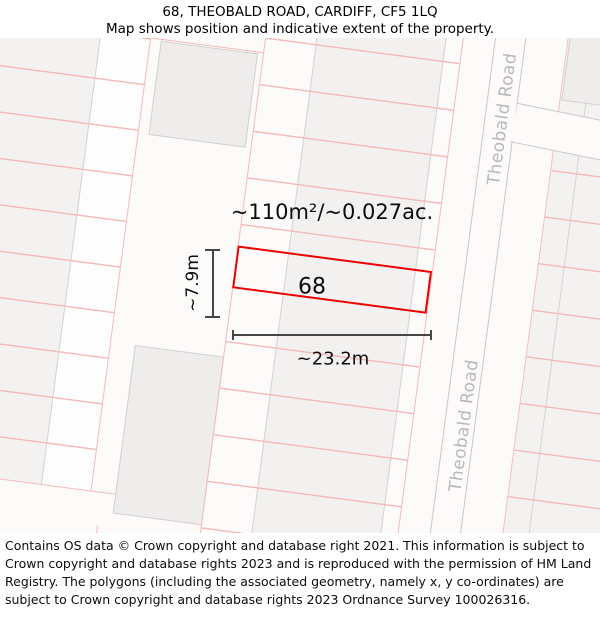 This screenshot has width=600, height=625. Describe the element at coordinates (203, 94) in the screenshot. I see `building-footprint-north` at that location.